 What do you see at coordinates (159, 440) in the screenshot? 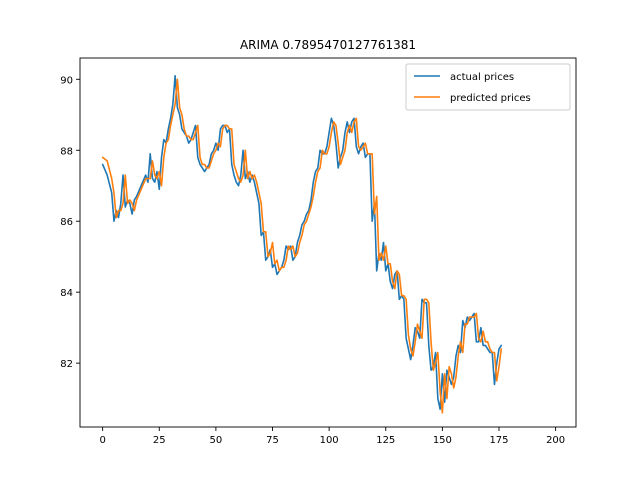
I see `x-tick-label: 25` at bounding box center [159, 440].